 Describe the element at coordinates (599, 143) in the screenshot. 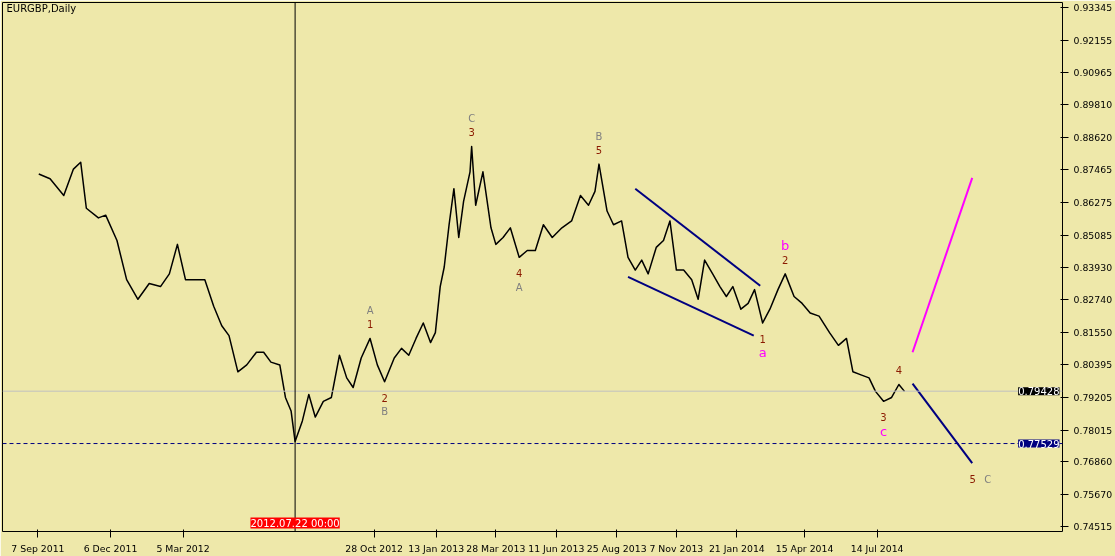

I see `annotation: B 5` at that location.